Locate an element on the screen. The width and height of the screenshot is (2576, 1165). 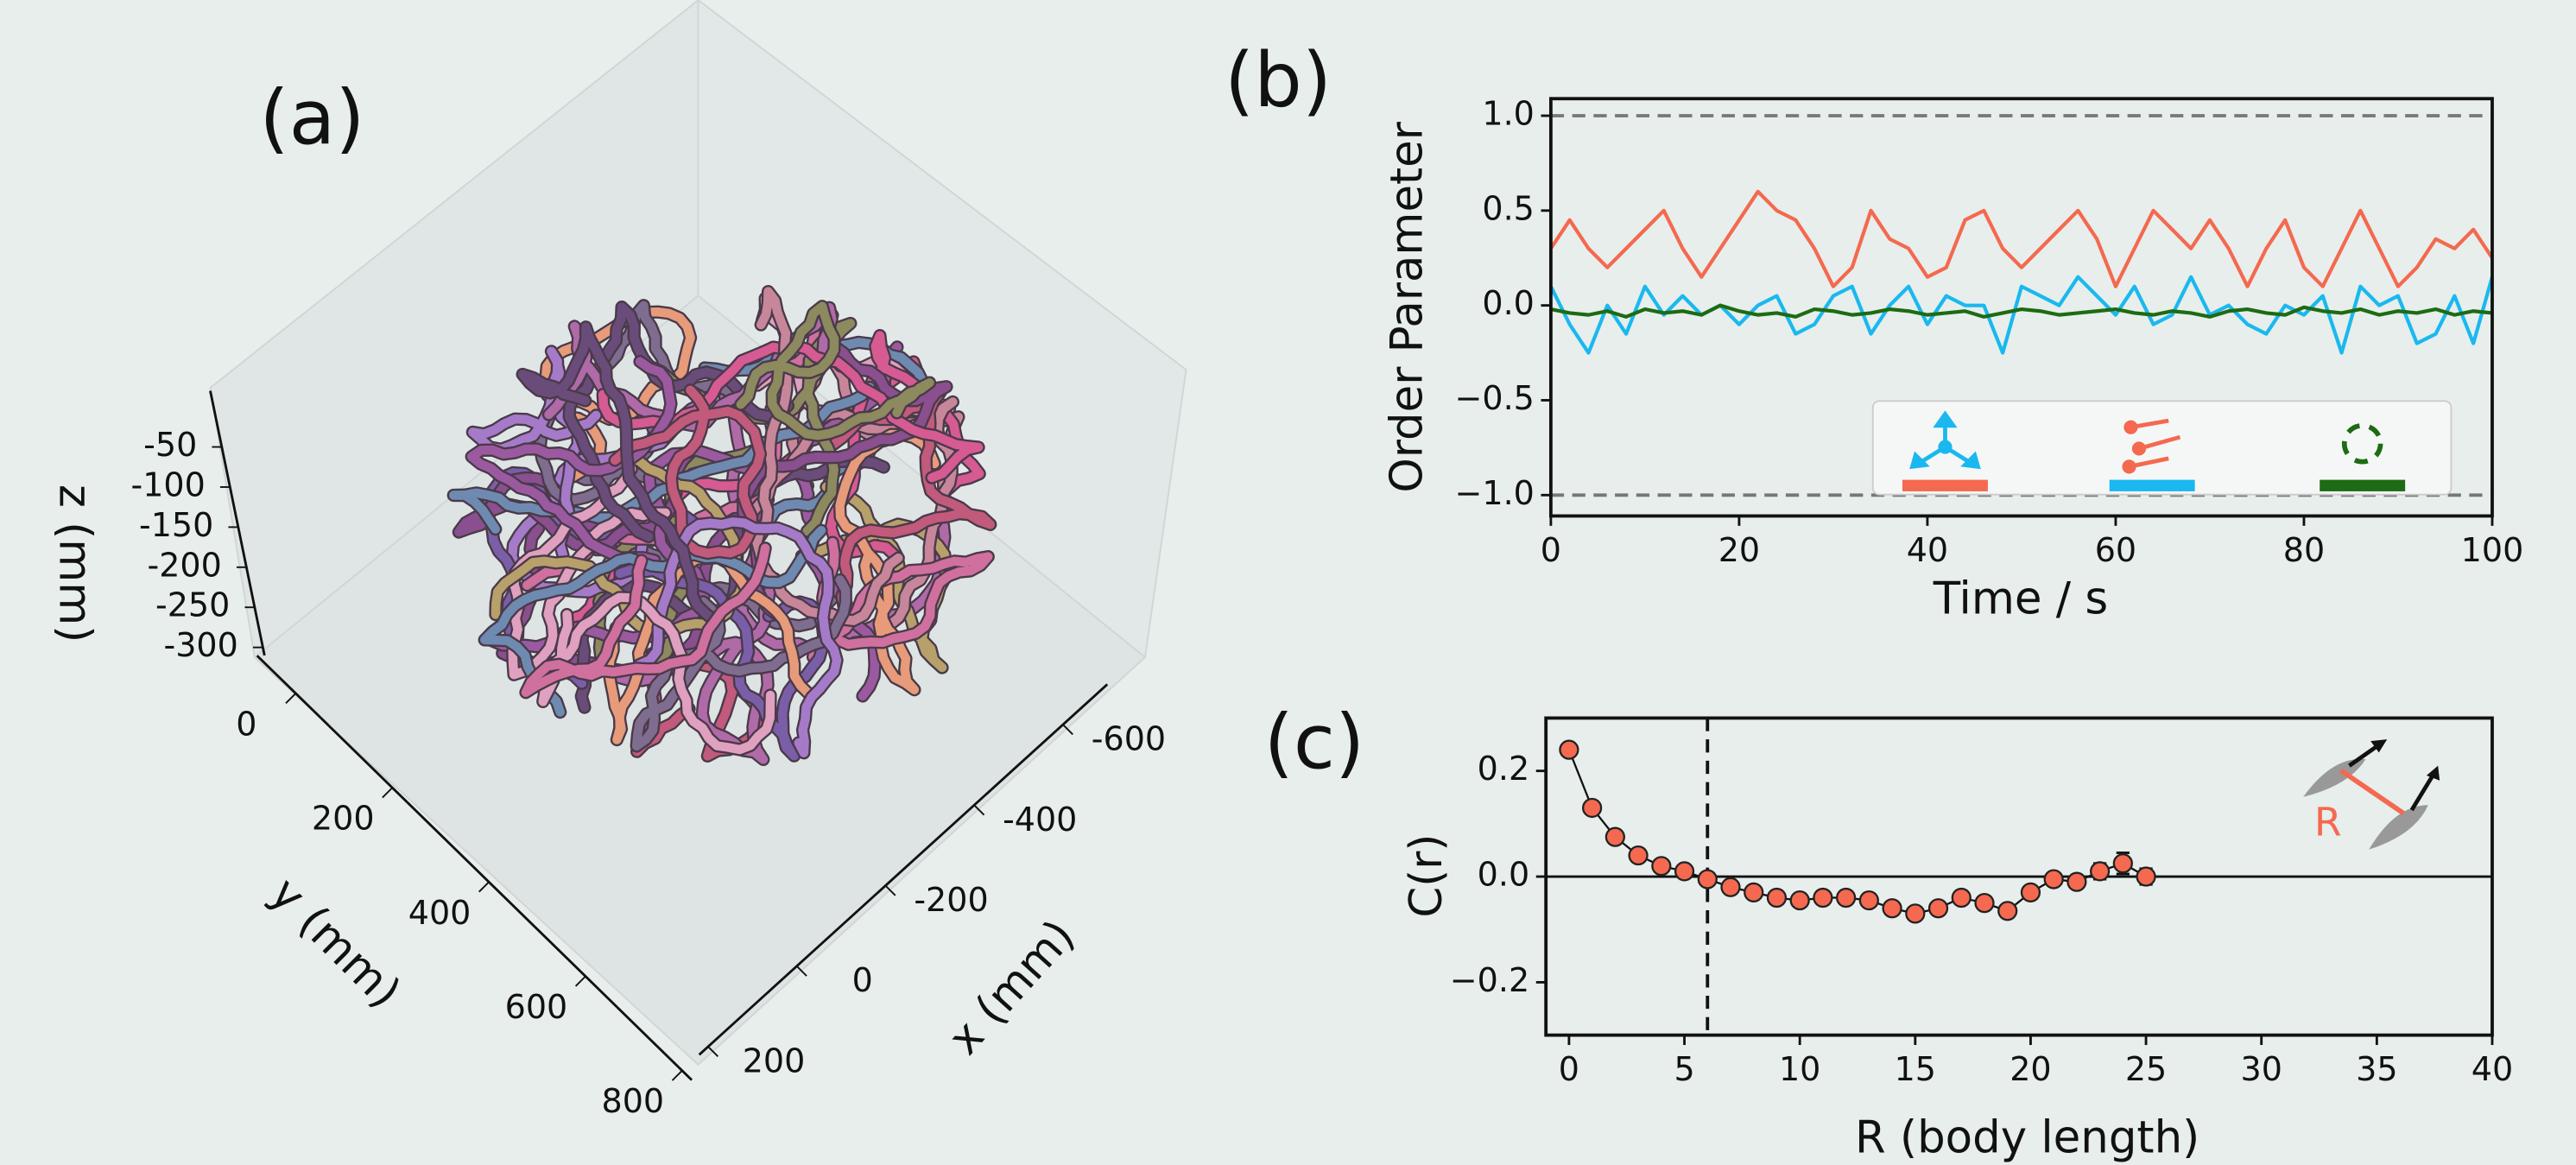
panel-label: (b) is located at coordinates (1278, 80).